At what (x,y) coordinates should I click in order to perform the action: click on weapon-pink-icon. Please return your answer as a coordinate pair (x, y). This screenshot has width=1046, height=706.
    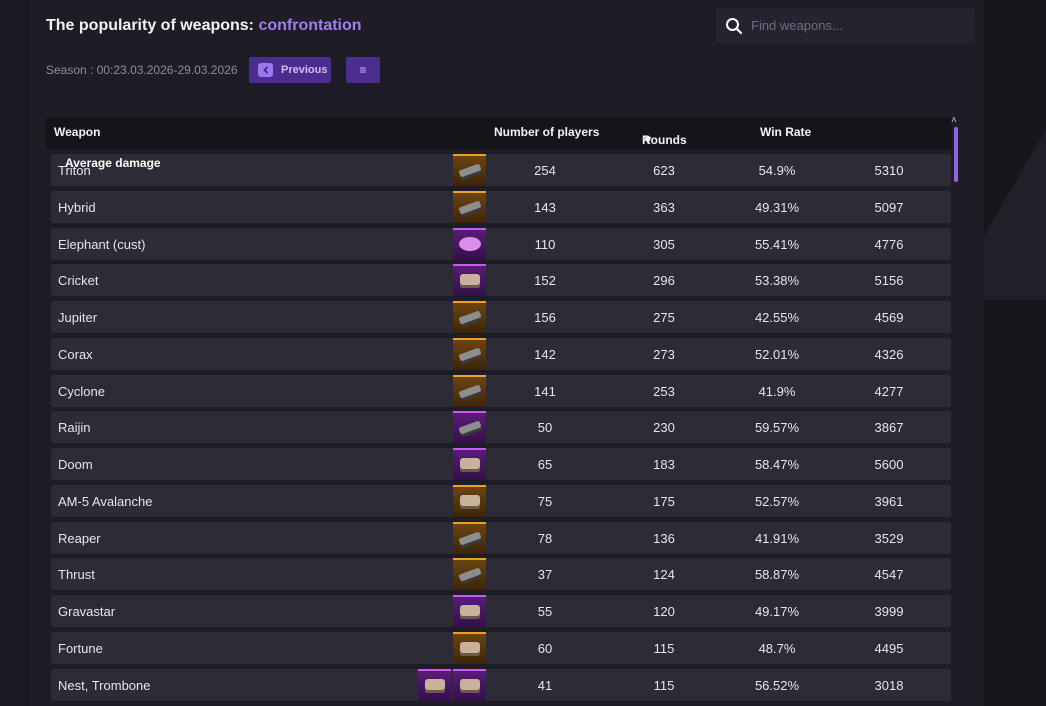
    Looking at the image, I should click on (470, 243).